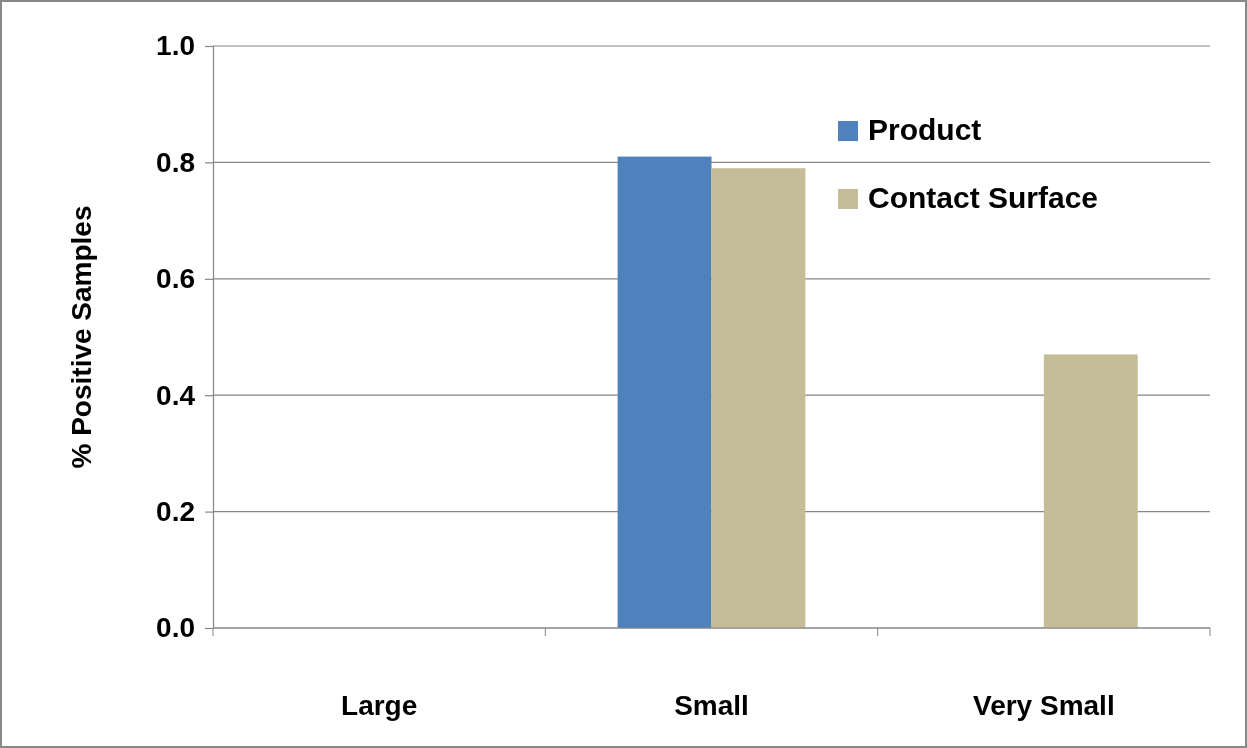  I want to click on x-tick-label: Small, so click(711, 705).